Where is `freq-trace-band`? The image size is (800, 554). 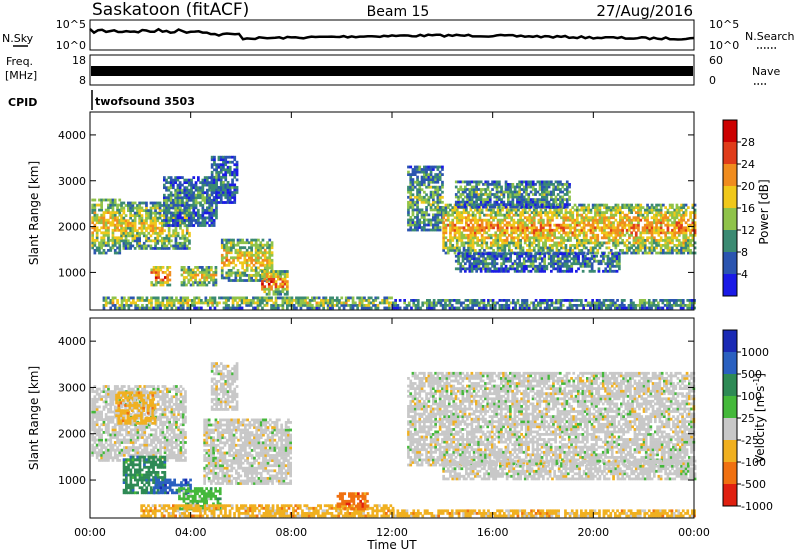
freq-trace-band is located at coordinates (392, 71).